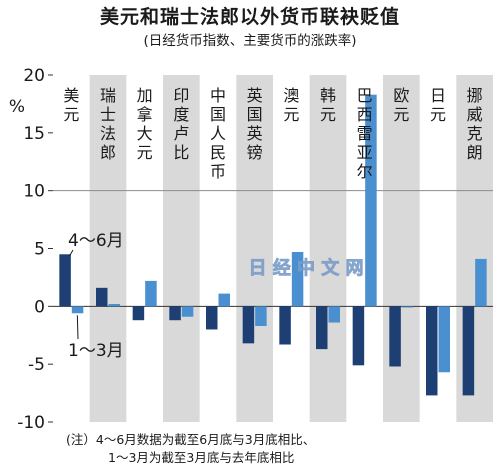  I want to click on category-label: 韩元, so click(328, 105).